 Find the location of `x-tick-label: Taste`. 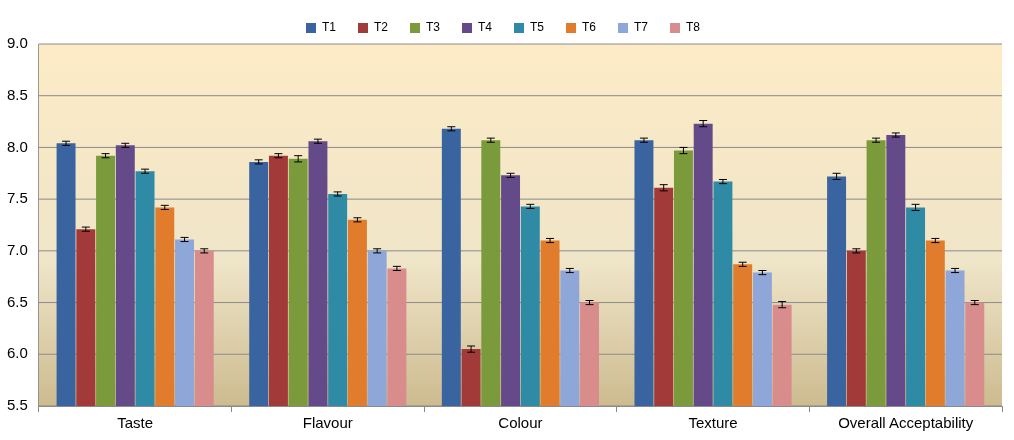

x-tick-label: Taste is located at coordinates (135, 423).